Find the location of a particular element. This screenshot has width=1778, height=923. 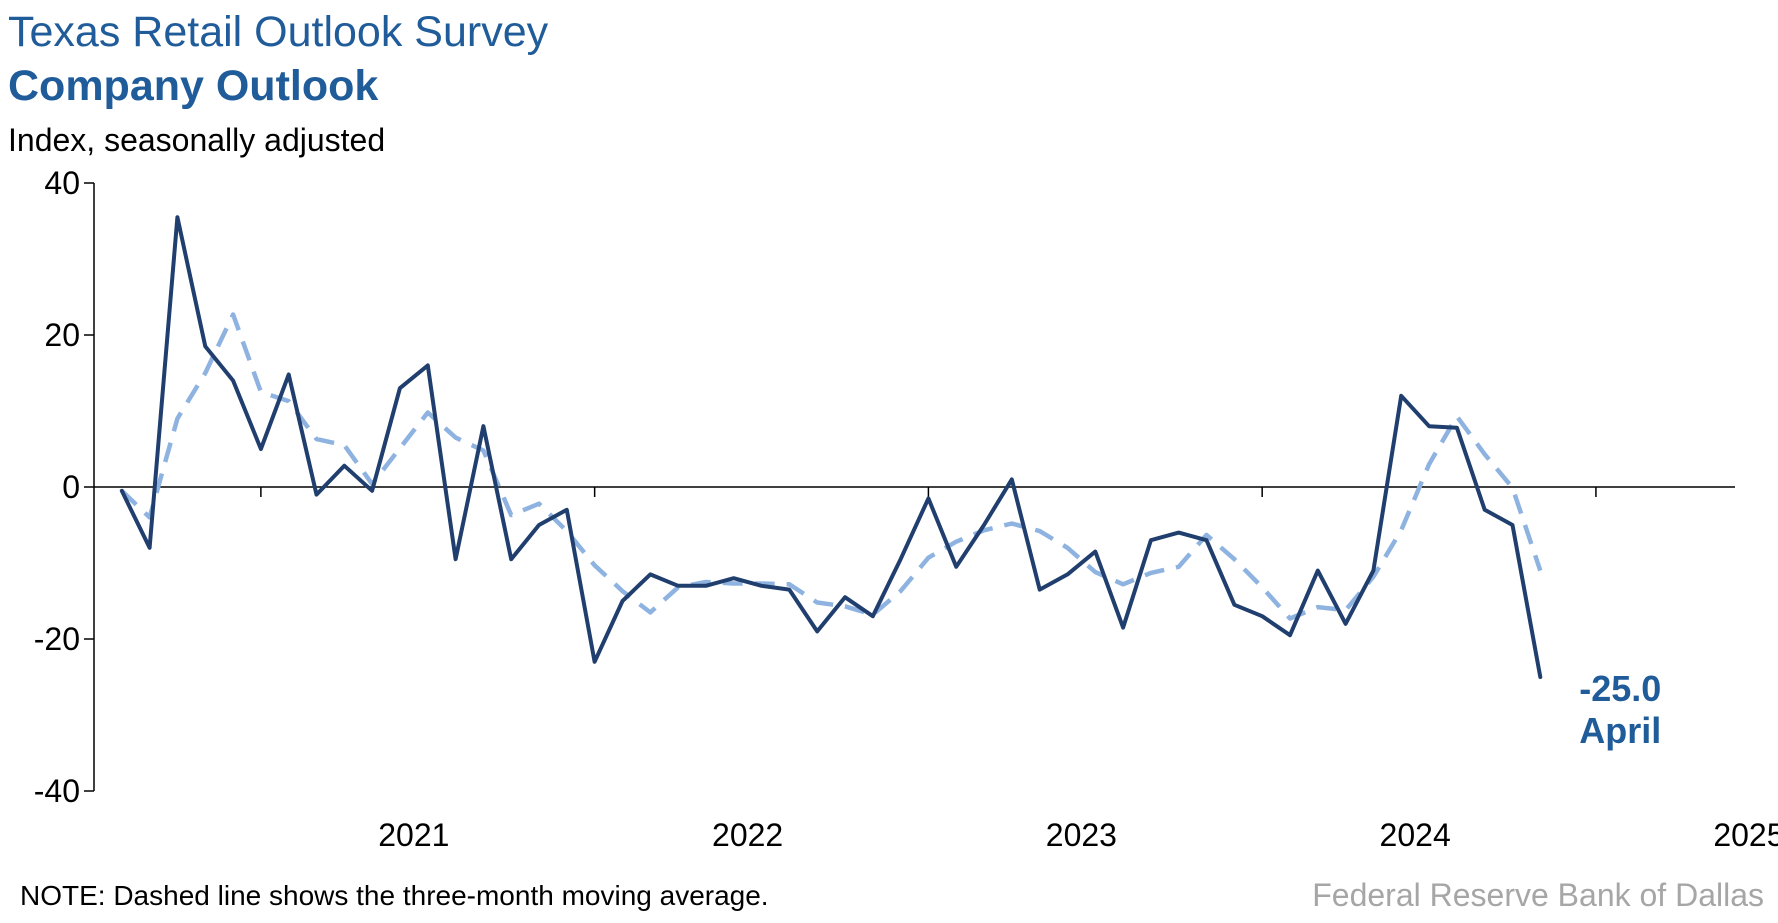

x-tick-label: 2024 is located at coordinates (1415, 835).